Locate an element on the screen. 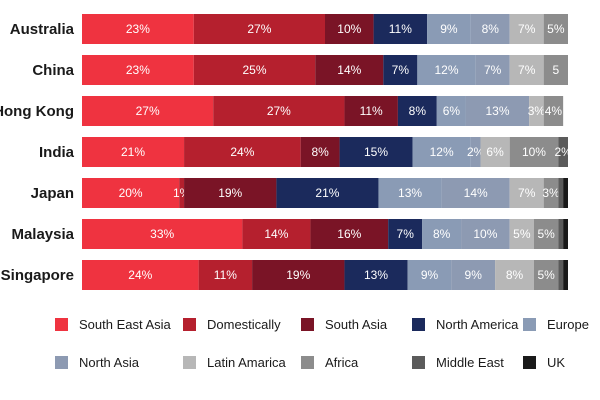 The width and height of the screenshot is (600, 400). data-label-australia-south-east-asia: 23% is located at coordinates (138, 29).